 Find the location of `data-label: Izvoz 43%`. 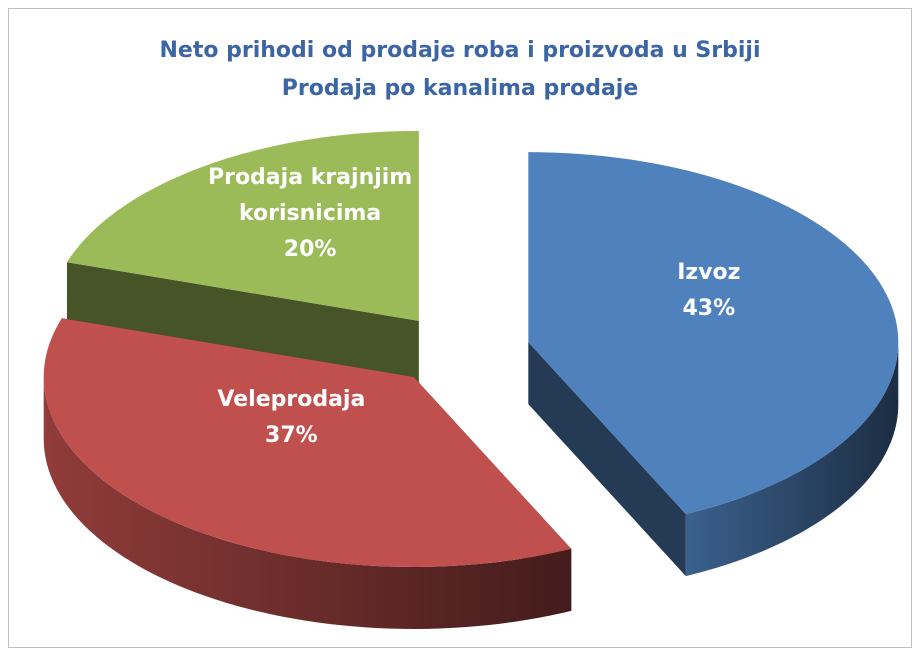

data-label: Izvoz 43% is located at coordinates (709, 291).